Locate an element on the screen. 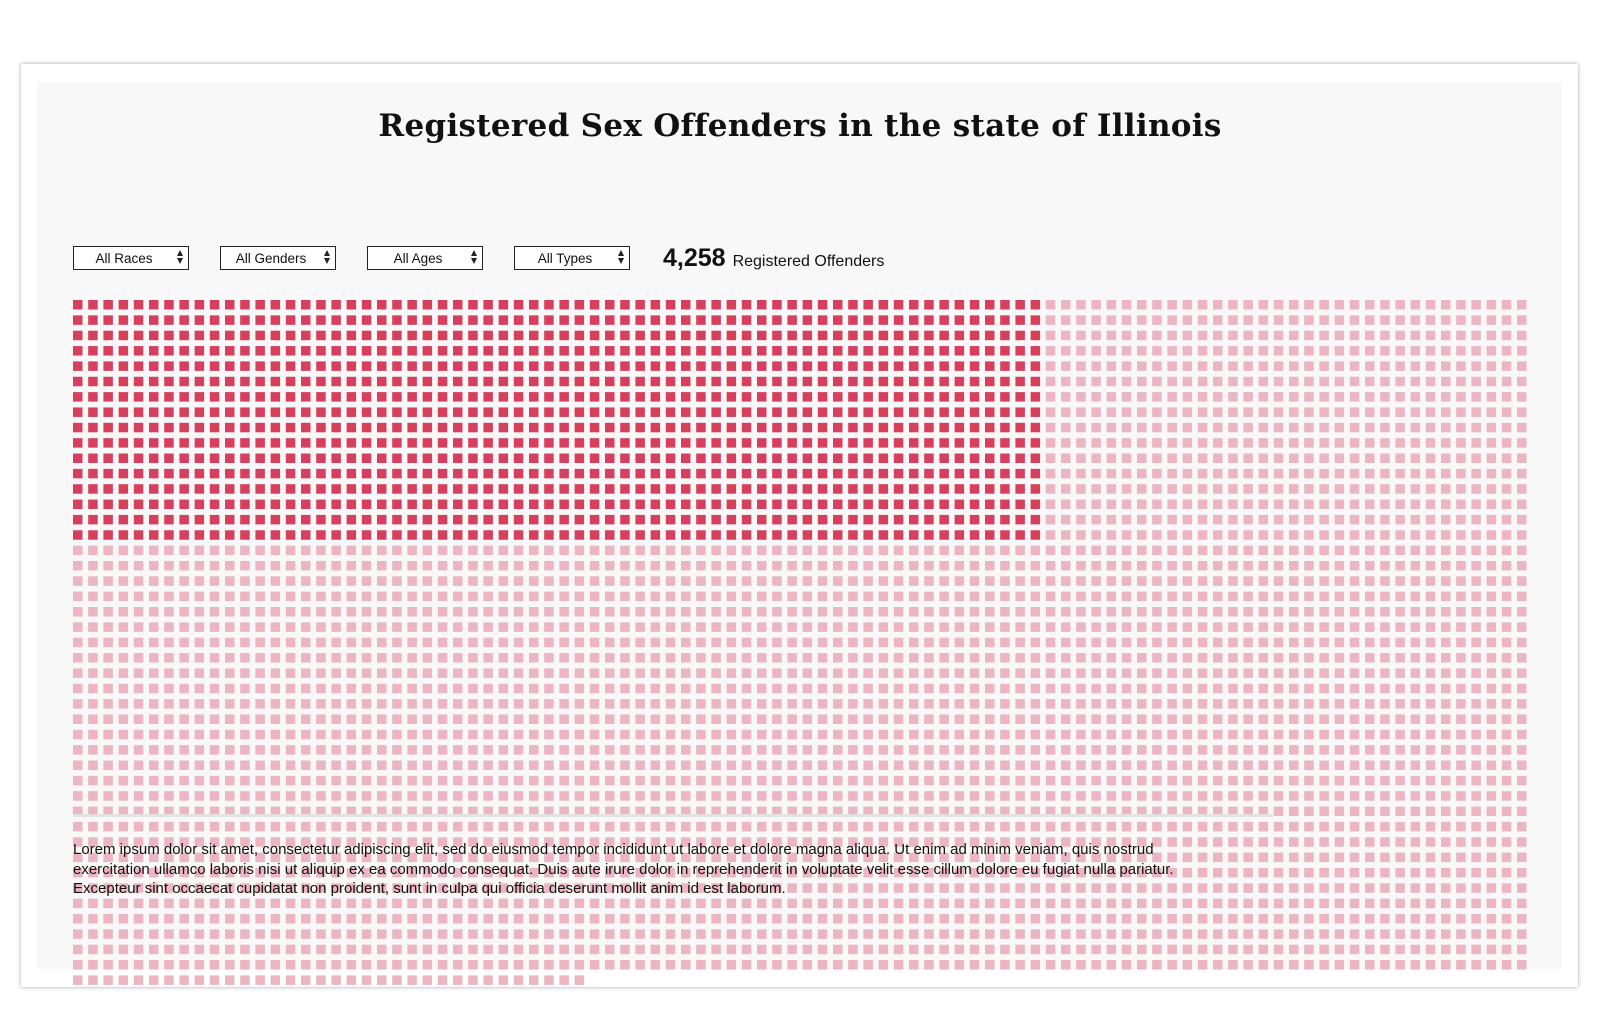 The image size is (1600, 1029). gender-filter-select: All Genders is located at coordinates (278, 258).